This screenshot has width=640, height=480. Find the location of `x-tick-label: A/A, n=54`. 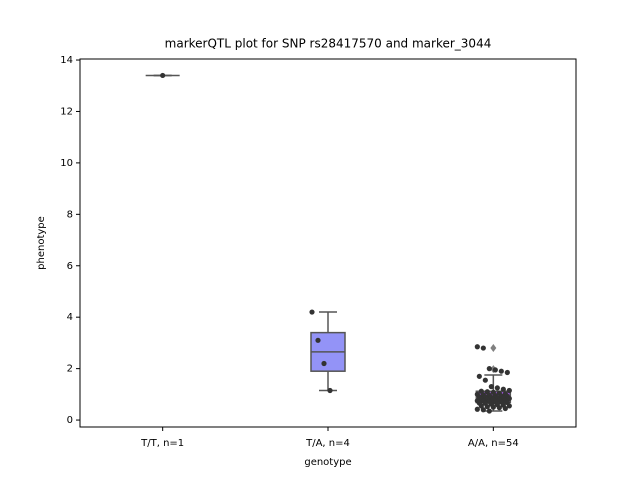

x-tick-label: A/A, n=54 is located at coordinates (493, 443).